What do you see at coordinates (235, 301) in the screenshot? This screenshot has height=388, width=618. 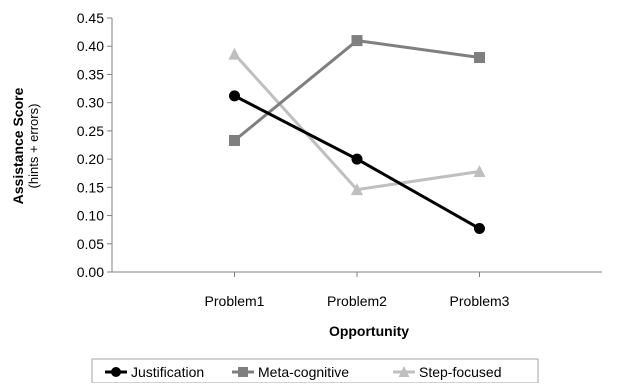 I see `x-category-label: Problem1` at bounding box center [235, 301].